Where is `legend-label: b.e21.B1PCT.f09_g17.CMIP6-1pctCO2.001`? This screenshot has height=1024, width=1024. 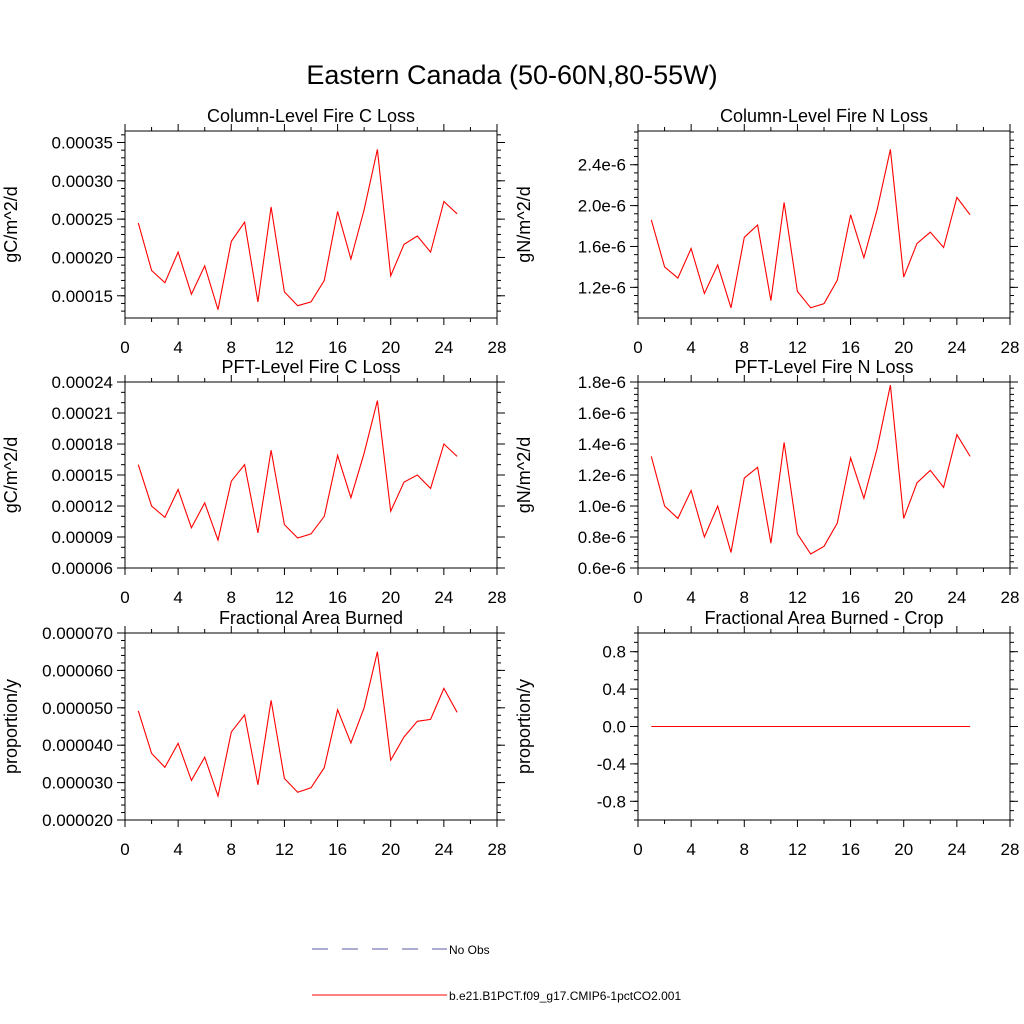
legend-label: b.e21.B1PCT.f09_g17.CMIP6-1pctCO2.001 is located at coordinates (565, 996).